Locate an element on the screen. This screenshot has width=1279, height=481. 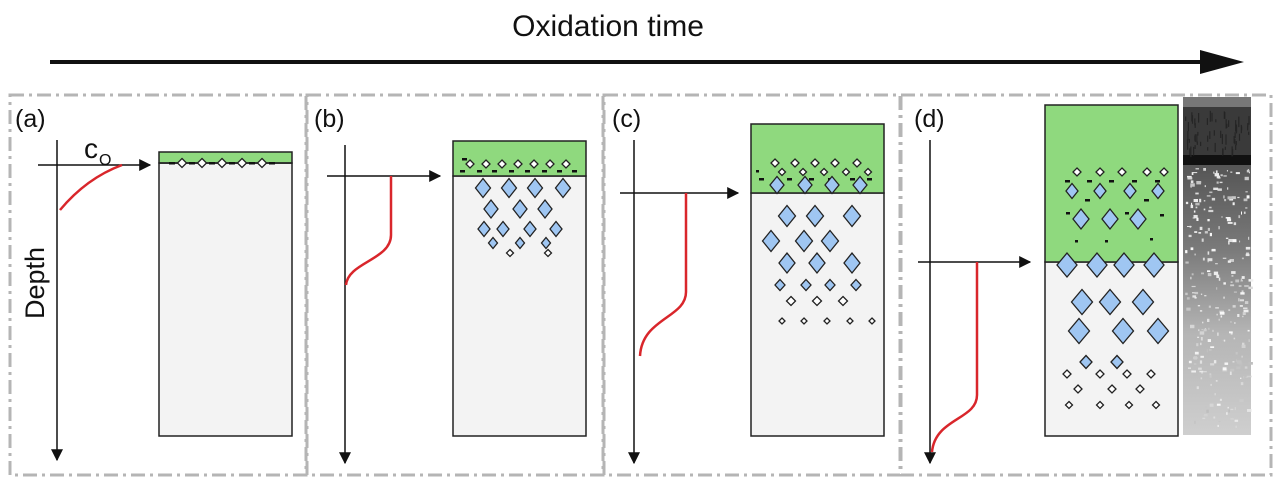
panel-c-label: (c) is located at coordinates (626, 119).